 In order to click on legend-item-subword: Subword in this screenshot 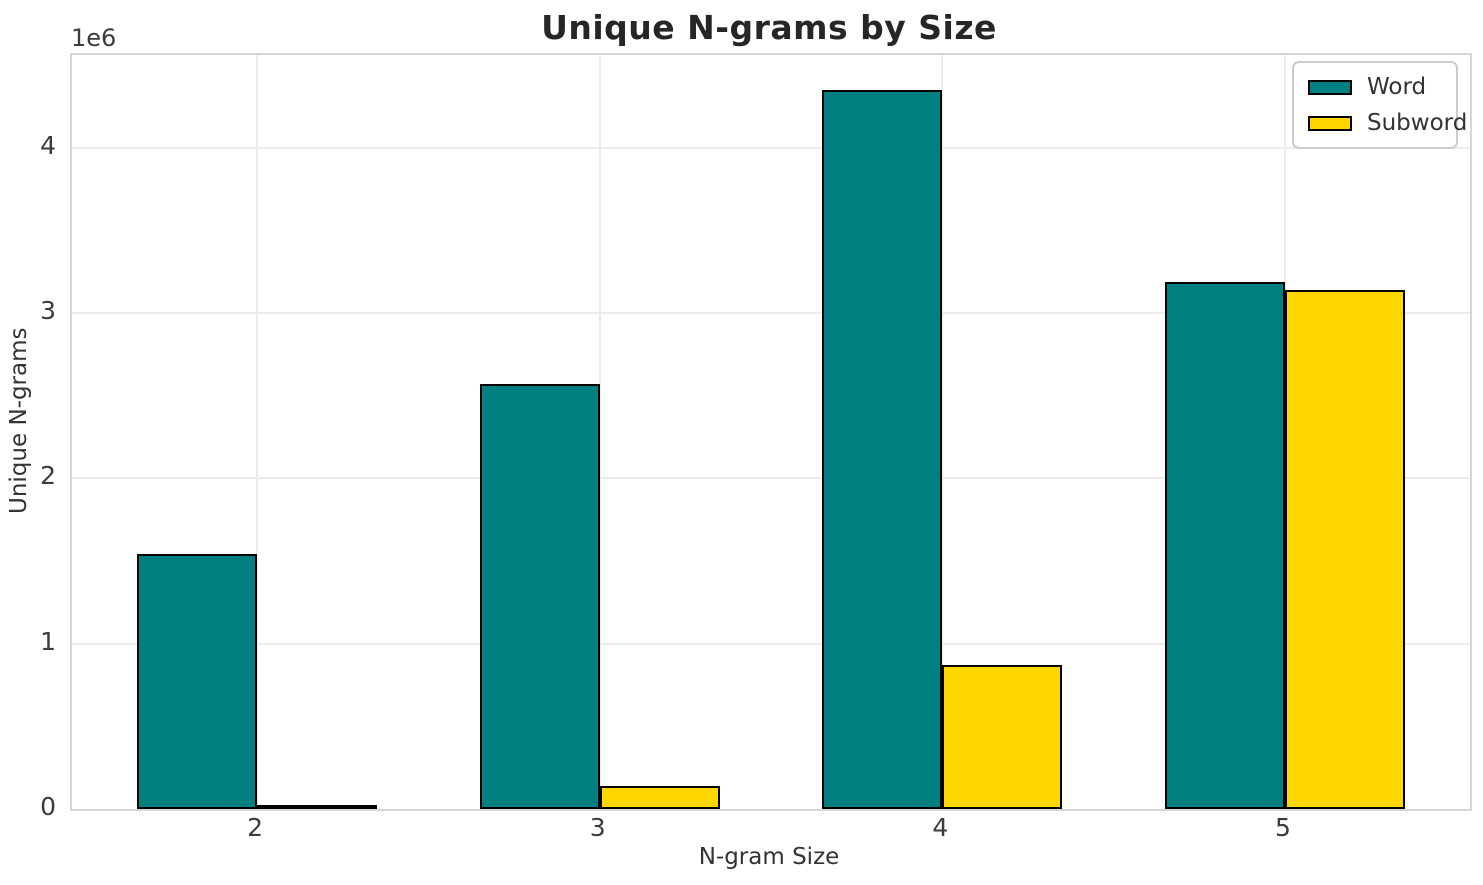, I will do `click(1387, 123)`.